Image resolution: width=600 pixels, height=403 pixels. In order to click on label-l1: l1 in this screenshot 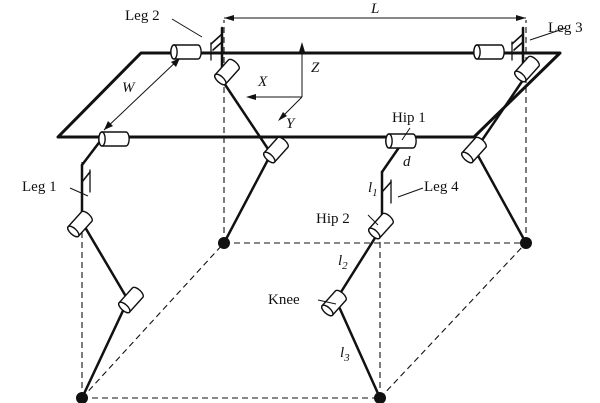, I will do `click(373, 189)`.